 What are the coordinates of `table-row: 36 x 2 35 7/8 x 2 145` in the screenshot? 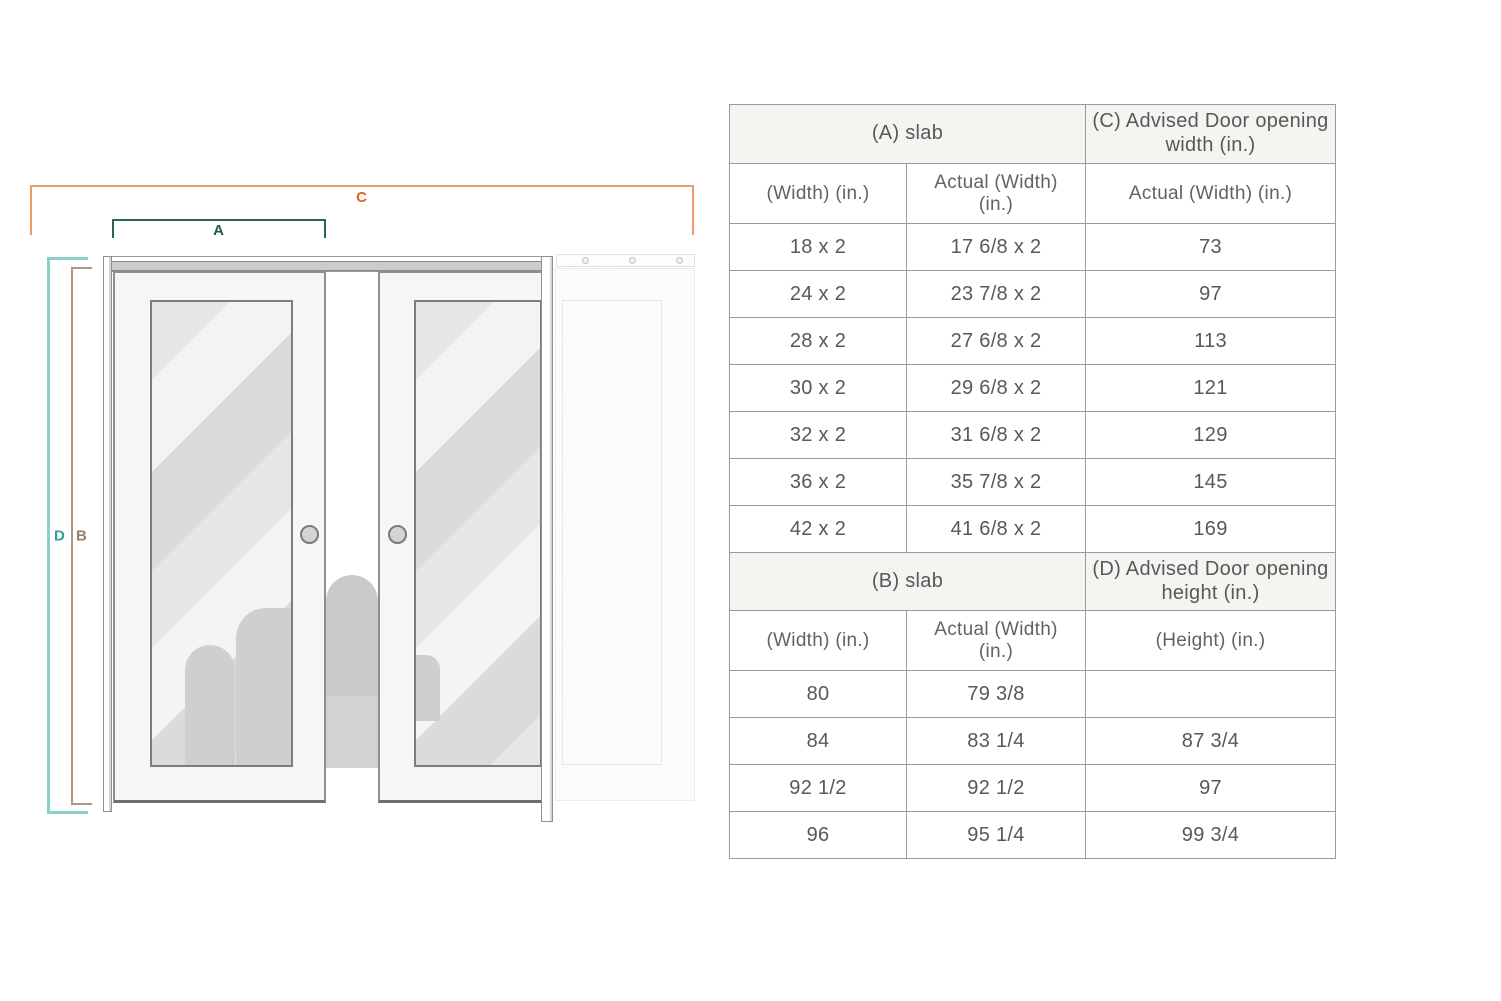 It's located at (1032, 481).